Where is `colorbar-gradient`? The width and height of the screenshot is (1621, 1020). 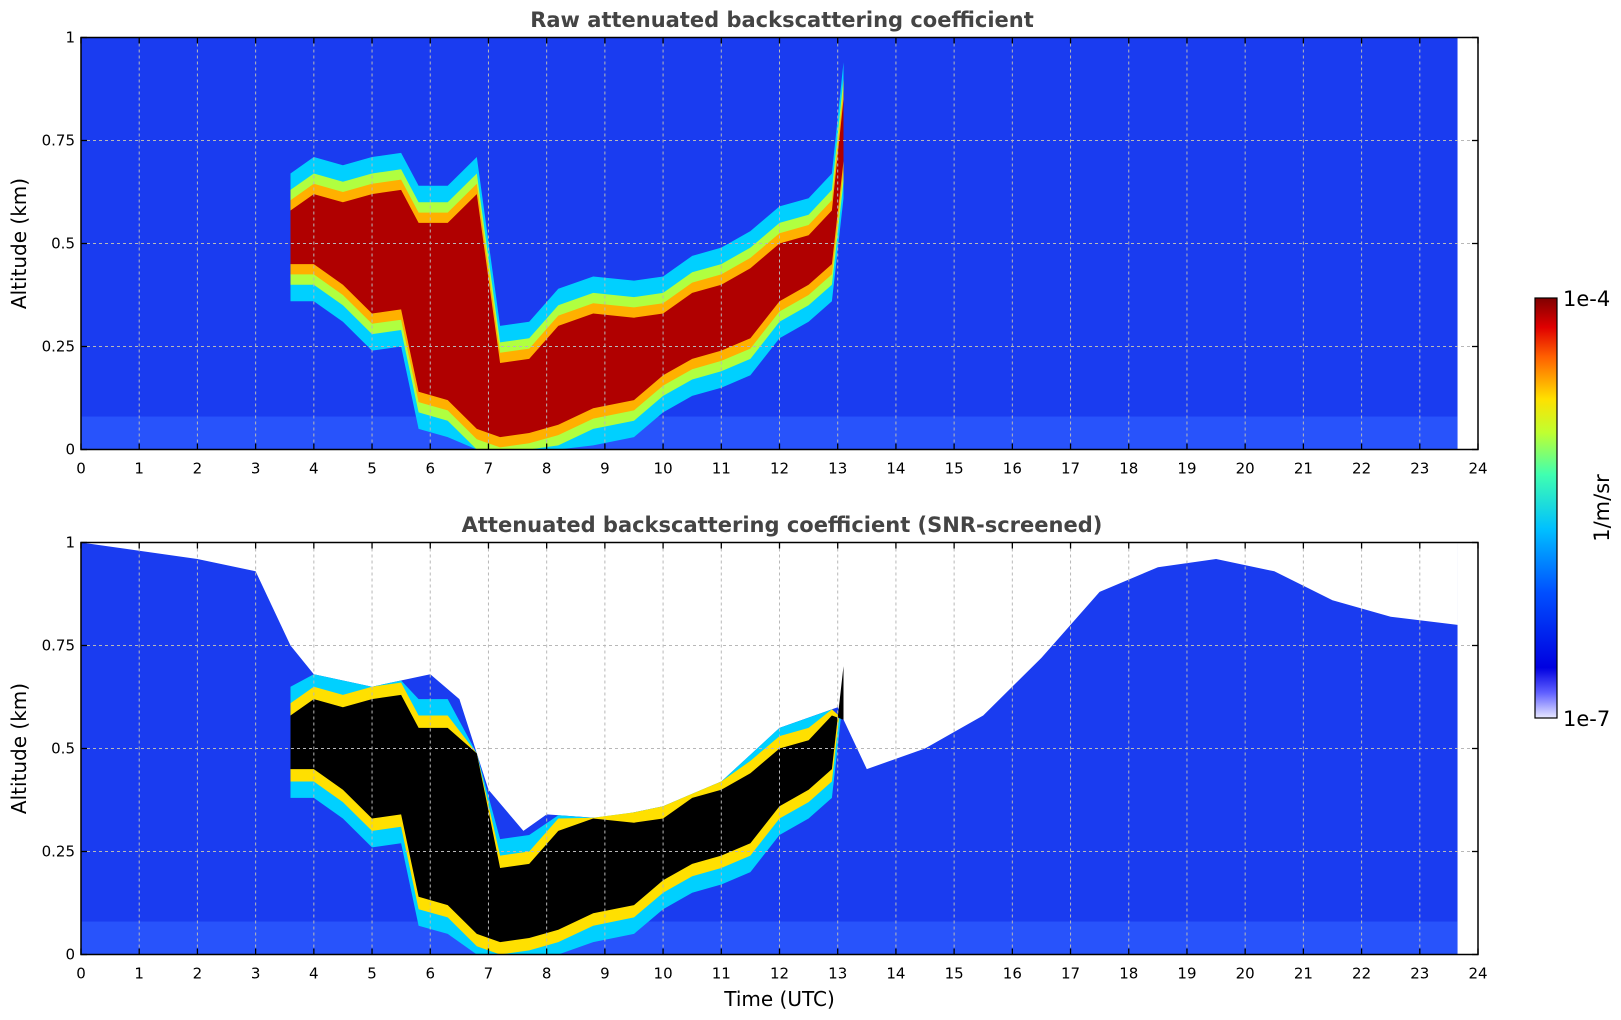 colorbar-gradient is located at coordinates (1546, 508).